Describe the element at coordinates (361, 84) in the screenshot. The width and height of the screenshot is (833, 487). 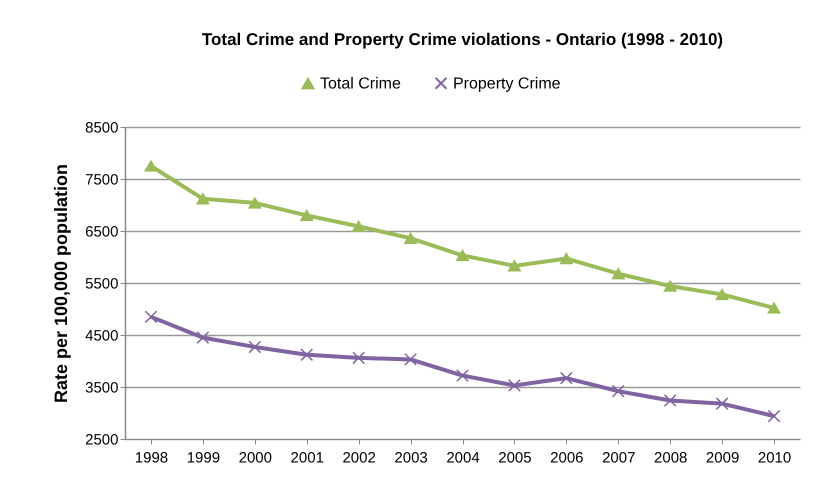
I see `legend-label: Total Crime` at that location.